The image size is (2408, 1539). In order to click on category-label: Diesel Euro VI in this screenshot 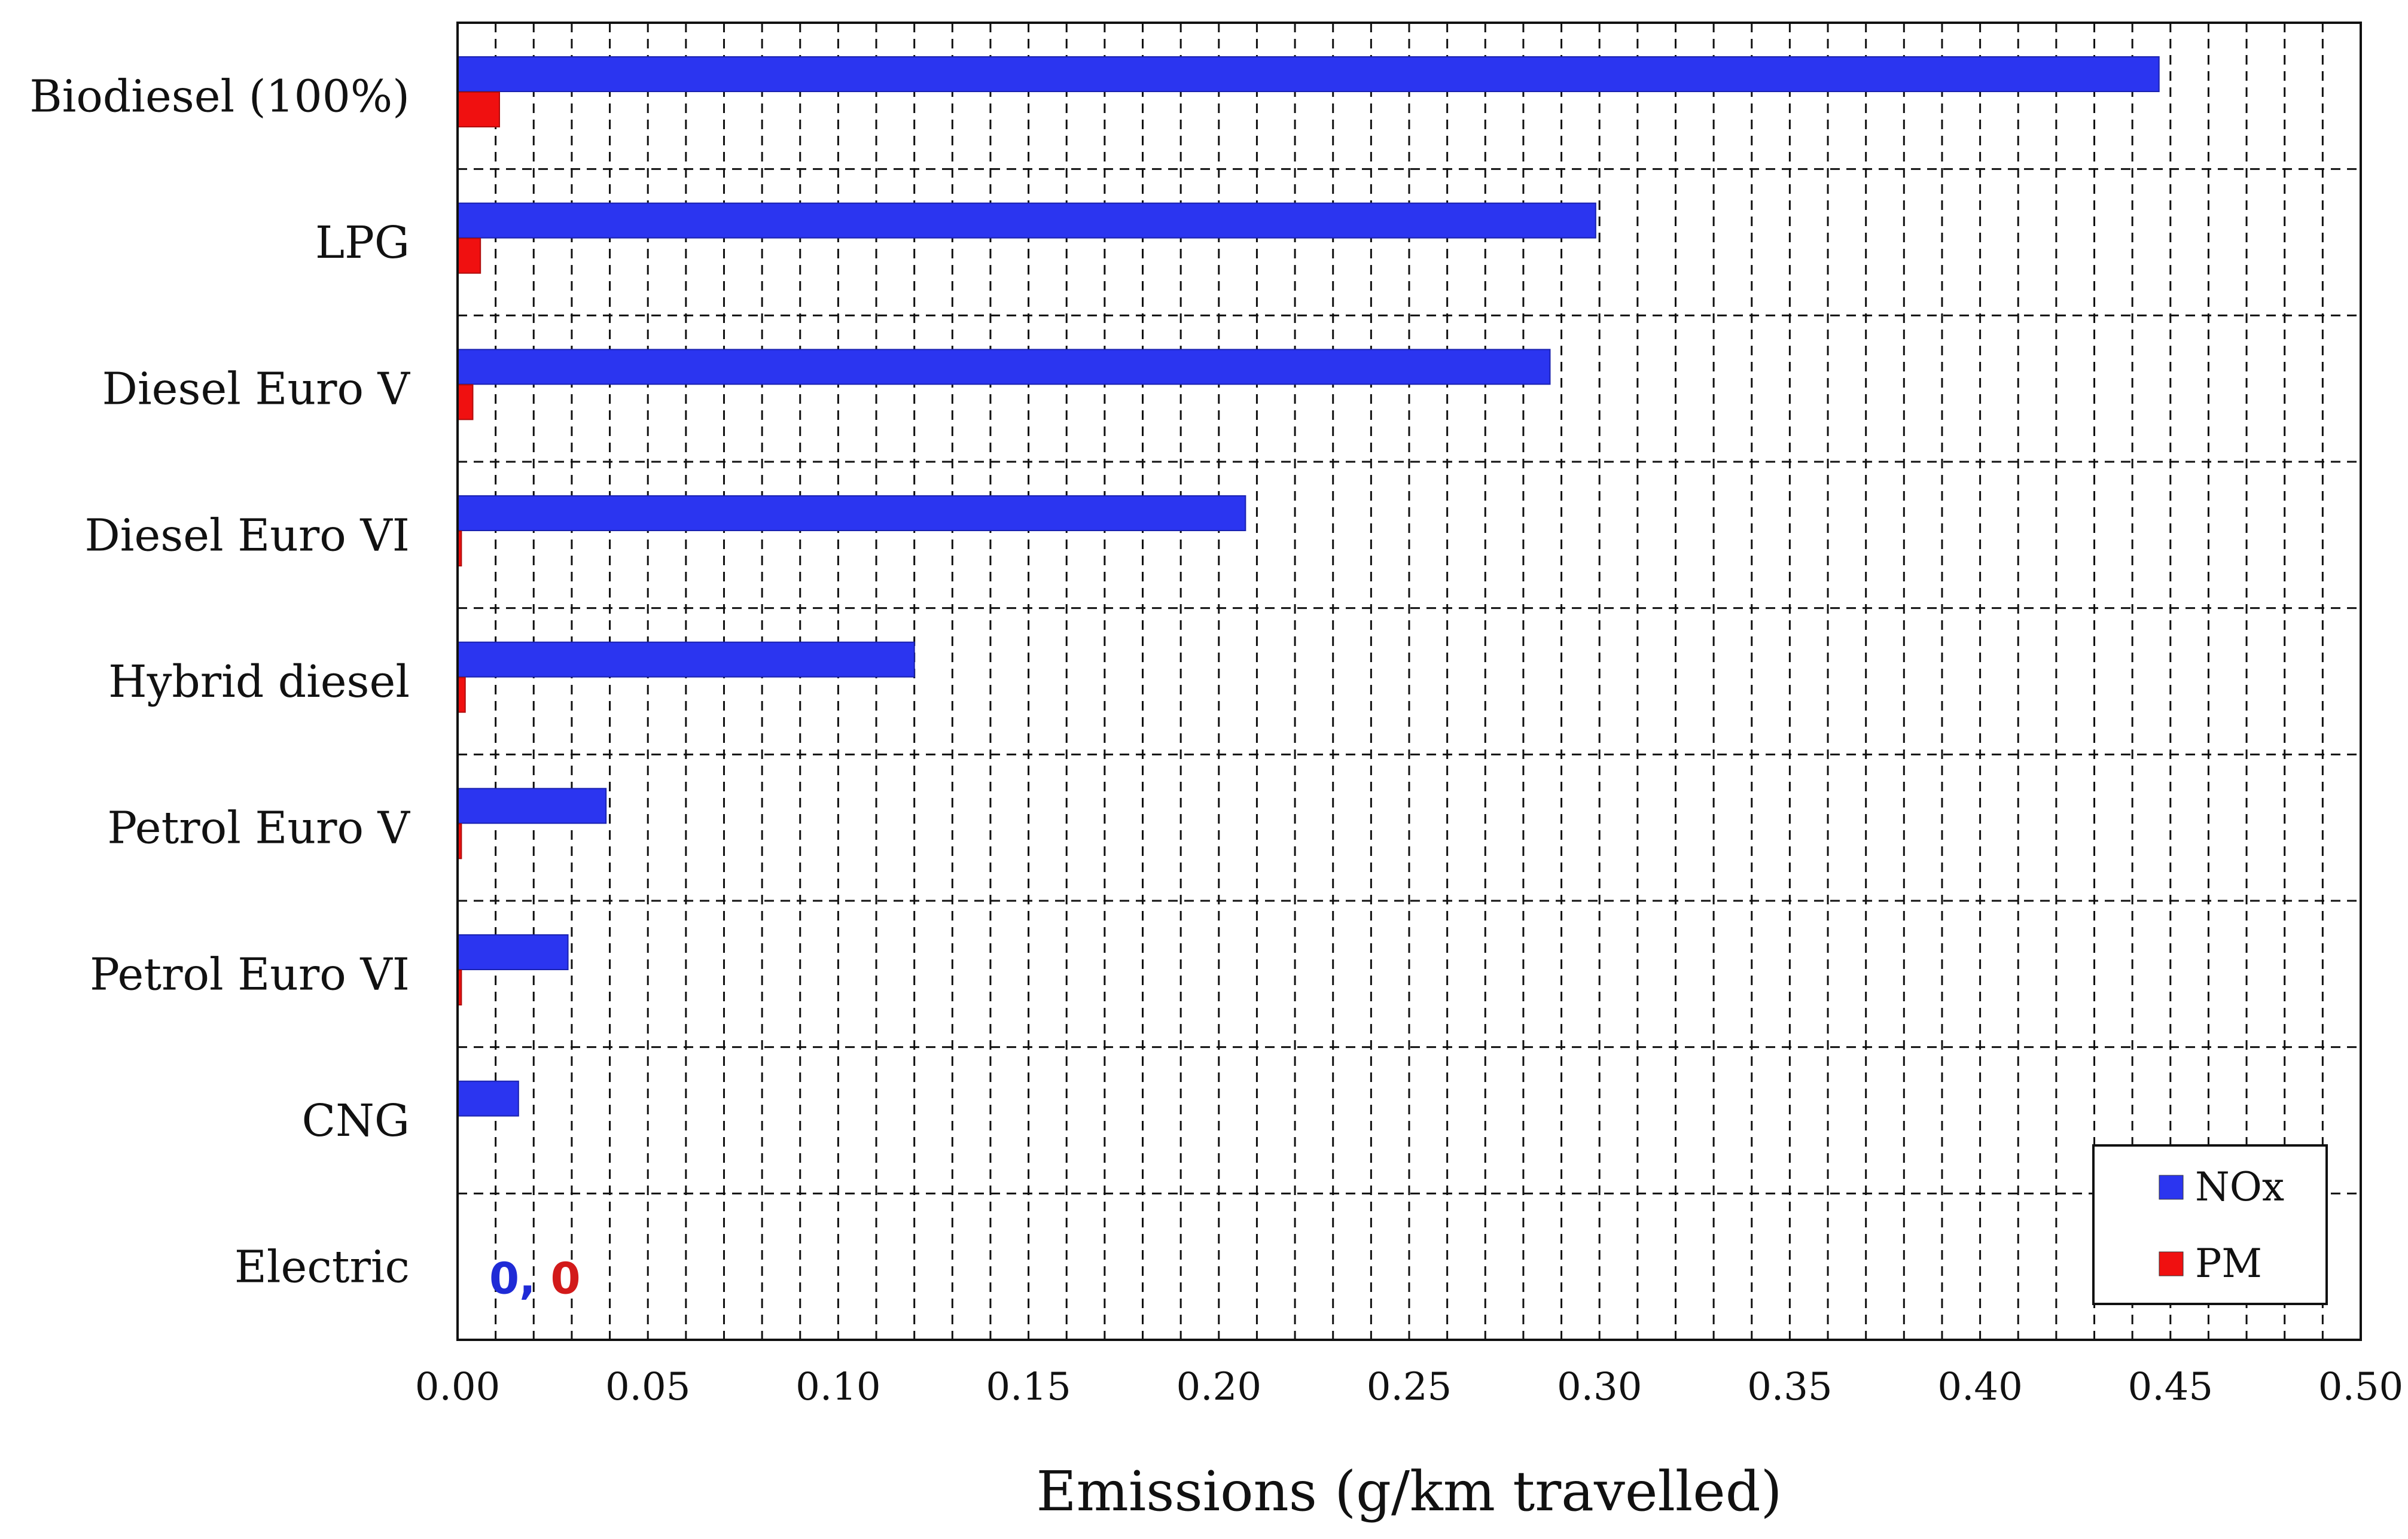, I will do `click(247, 535)`.